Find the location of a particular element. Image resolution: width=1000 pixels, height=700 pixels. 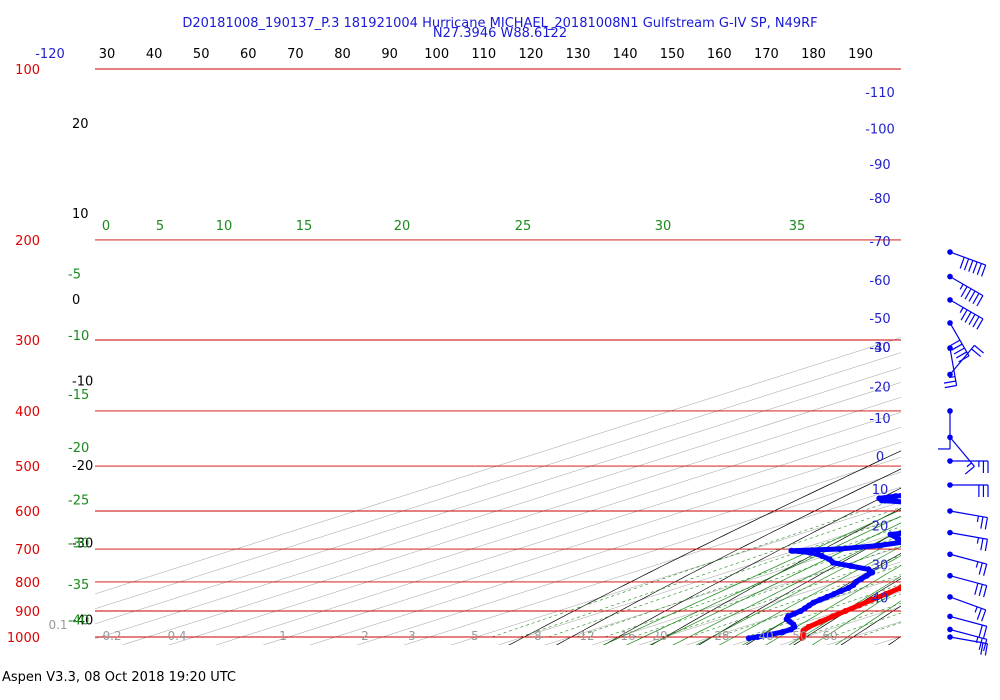

top-temp-tick: 30 is located at coordinates (107, 54).